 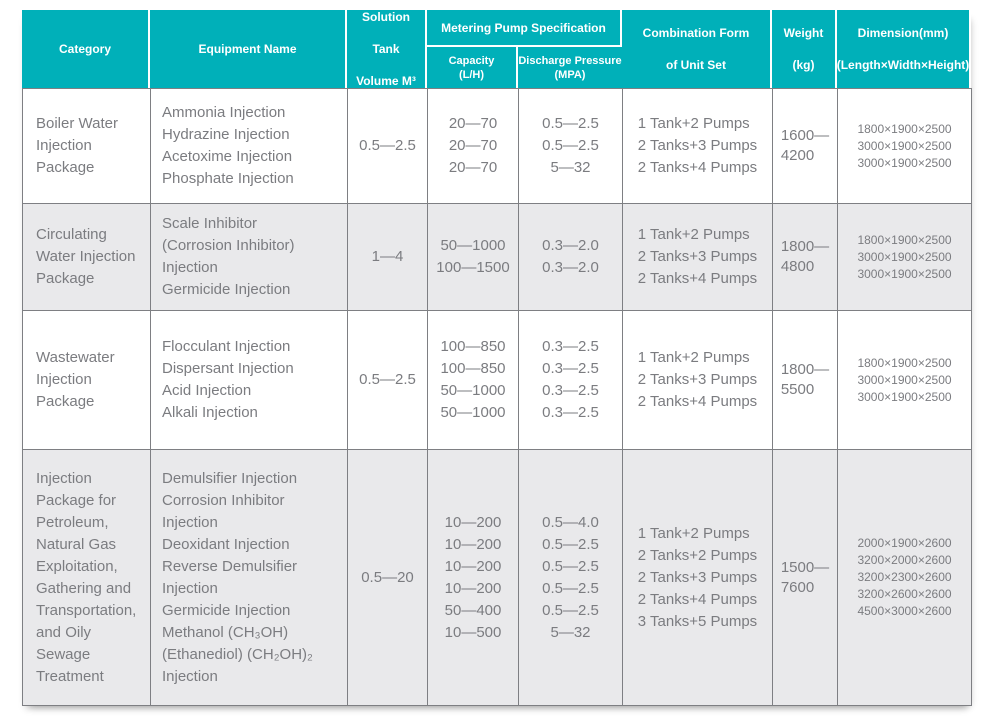 What do you see at coordinates (86, 146) in the screenshot?
I see `cell-category: Boiler Water Injection Package` at bounding box center [86, 146].